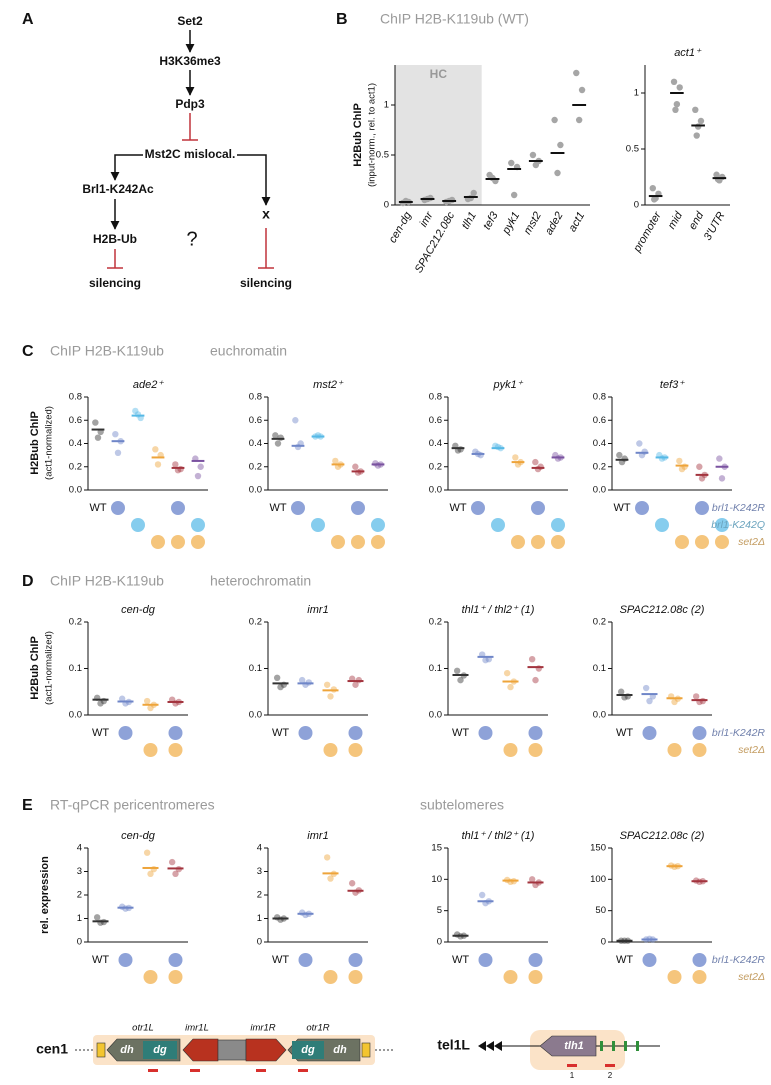  What do you see at coordinates (453, 1045) in the screenshot?
I see `locus-label: tel1L` at bounding box center [453, 1045].